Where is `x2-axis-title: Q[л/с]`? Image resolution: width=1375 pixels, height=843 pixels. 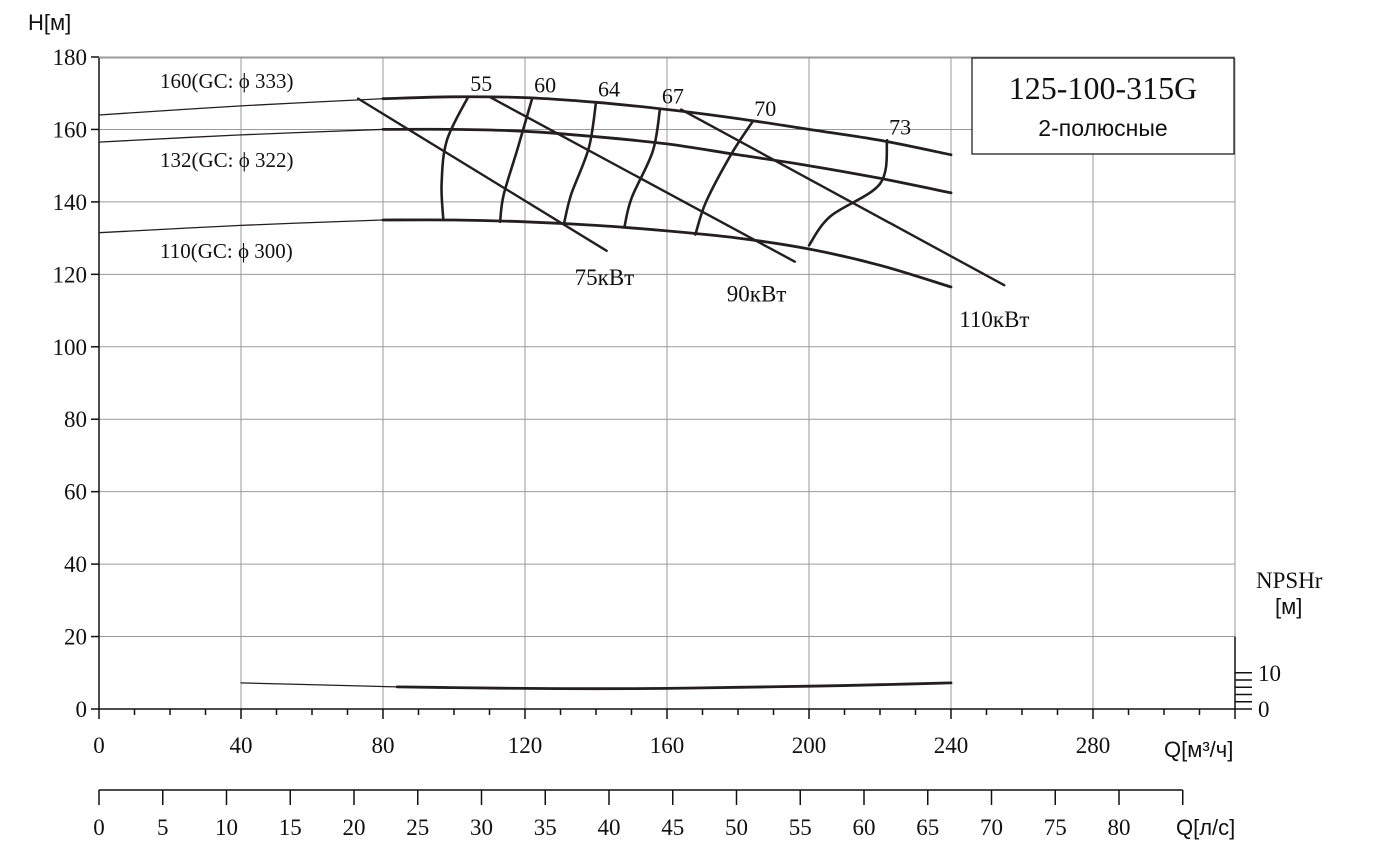
x2-axis-title: Q[л/с] is located at coordinates (1205, 827).